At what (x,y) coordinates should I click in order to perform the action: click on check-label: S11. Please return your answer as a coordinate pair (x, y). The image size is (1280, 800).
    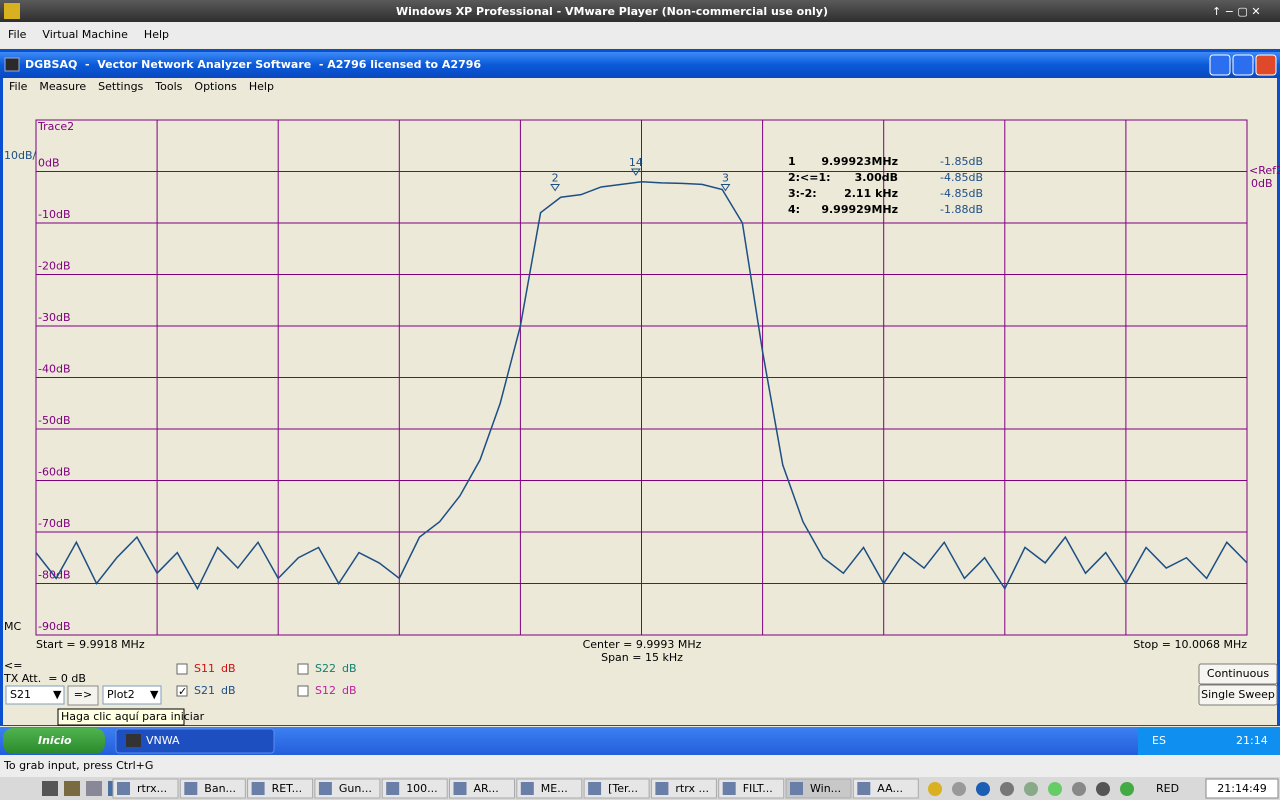
    Looking at the image, I should click on (204, 668).